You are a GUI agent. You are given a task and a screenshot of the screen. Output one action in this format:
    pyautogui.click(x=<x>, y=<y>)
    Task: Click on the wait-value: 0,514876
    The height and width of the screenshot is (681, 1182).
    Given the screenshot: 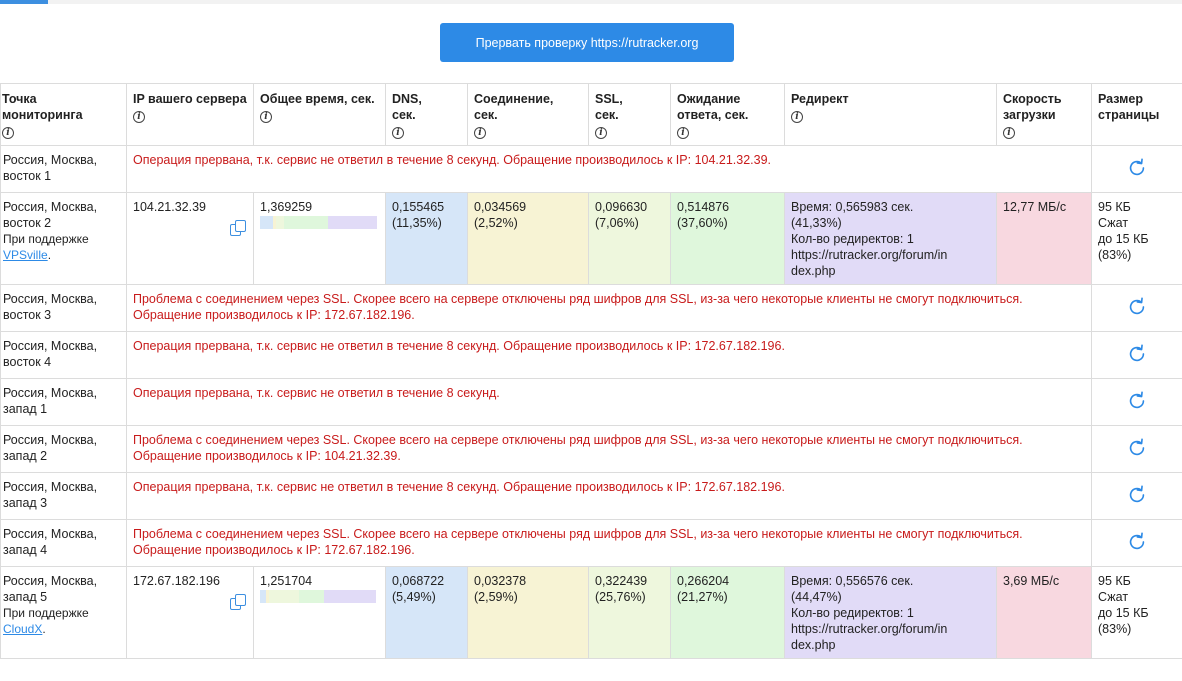 What is the action you would take?
    pyautogui.click(x=703, y=207)
    